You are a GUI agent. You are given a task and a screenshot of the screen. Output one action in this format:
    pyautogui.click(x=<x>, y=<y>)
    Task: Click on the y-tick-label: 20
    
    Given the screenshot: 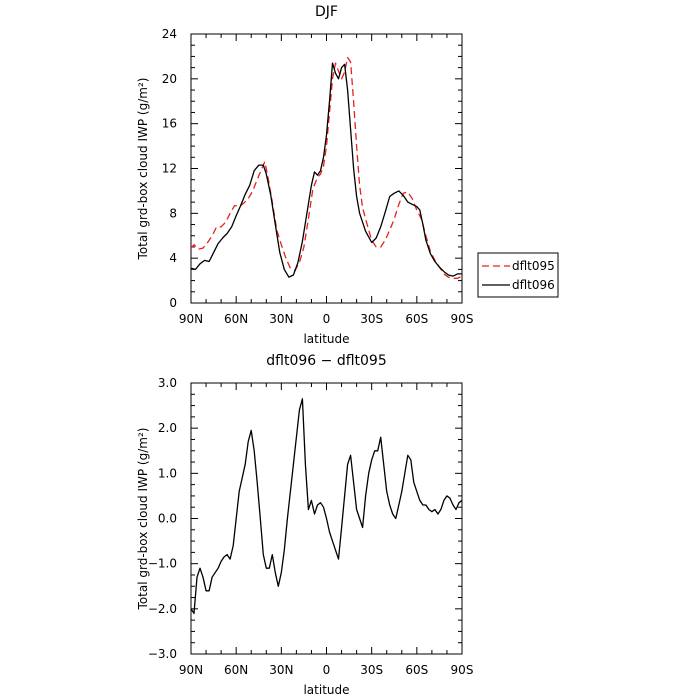 What is the action you would take?
    pyautogui.click(x=169, y=79)
    